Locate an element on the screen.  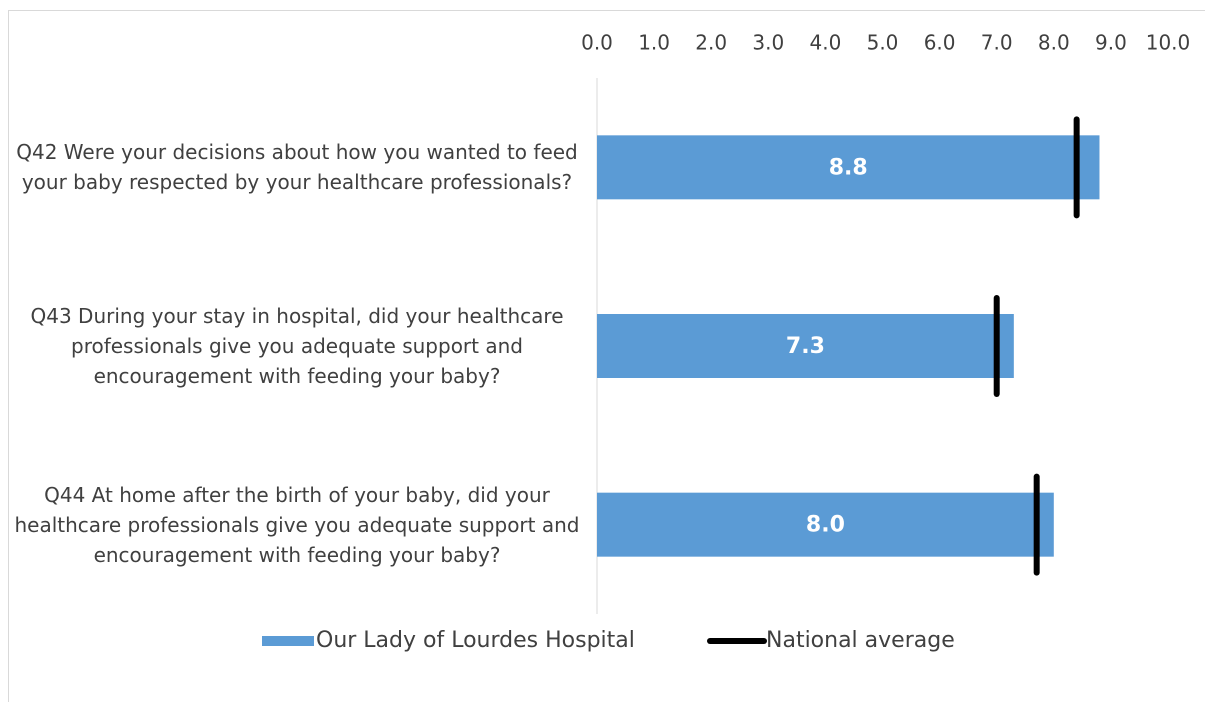
x-tick-label: 8.0 is located at coordinates (1054, 43).